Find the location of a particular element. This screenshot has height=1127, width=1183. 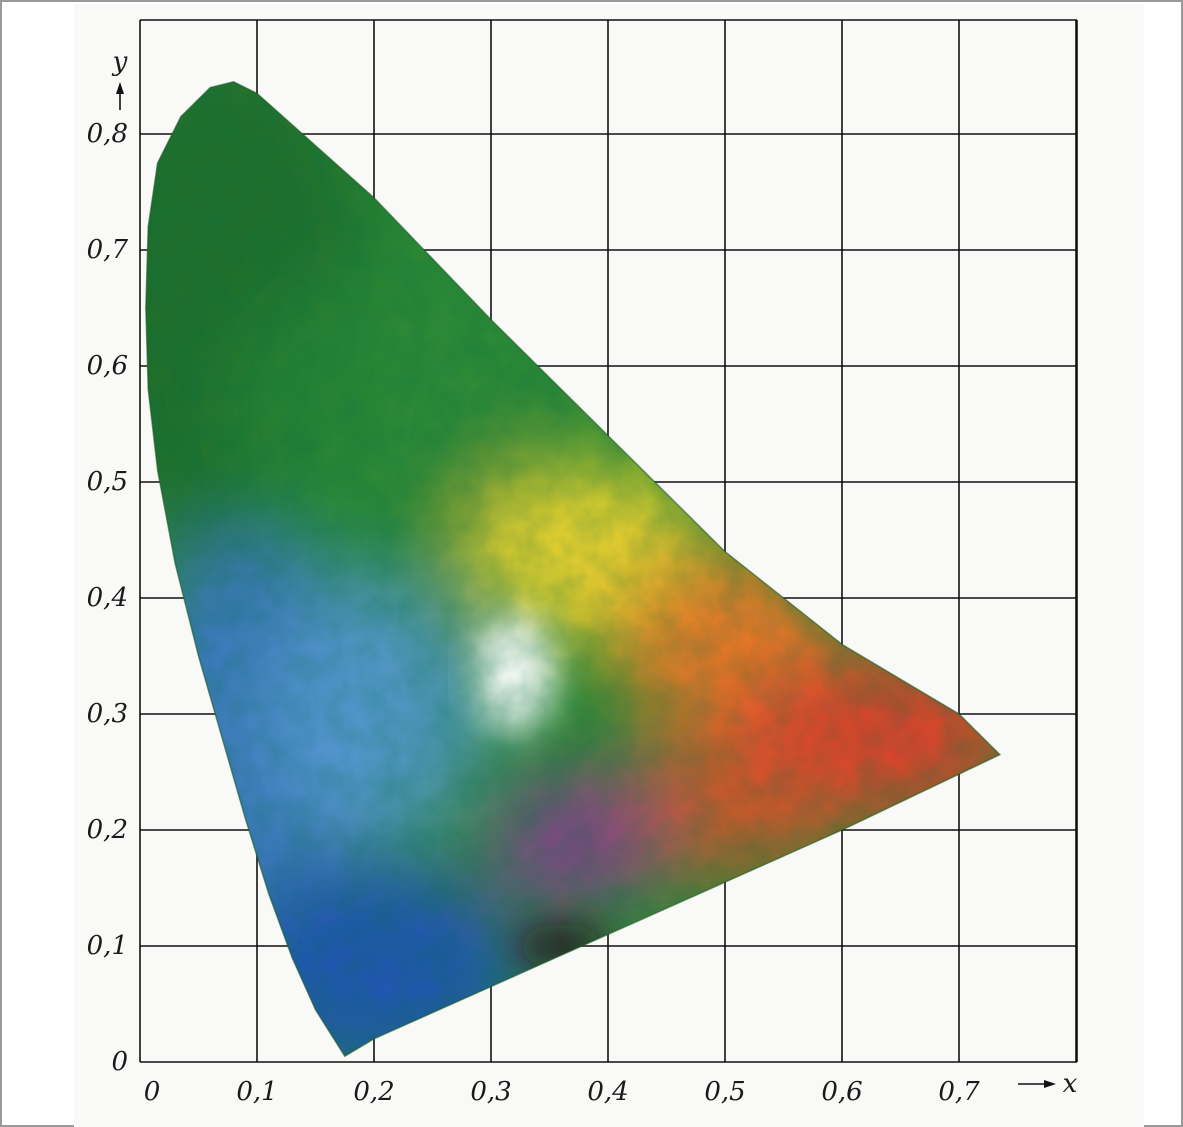

x-tick-label: 0,7 is located at coordinates (959, 1092).